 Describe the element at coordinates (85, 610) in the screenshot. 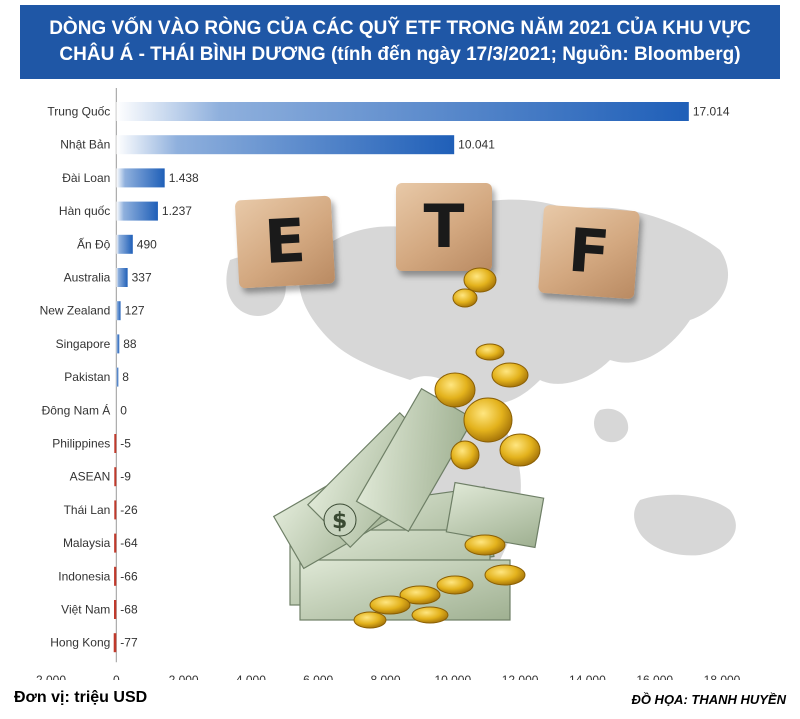

I see `category-label: Việt Nam` at that location.